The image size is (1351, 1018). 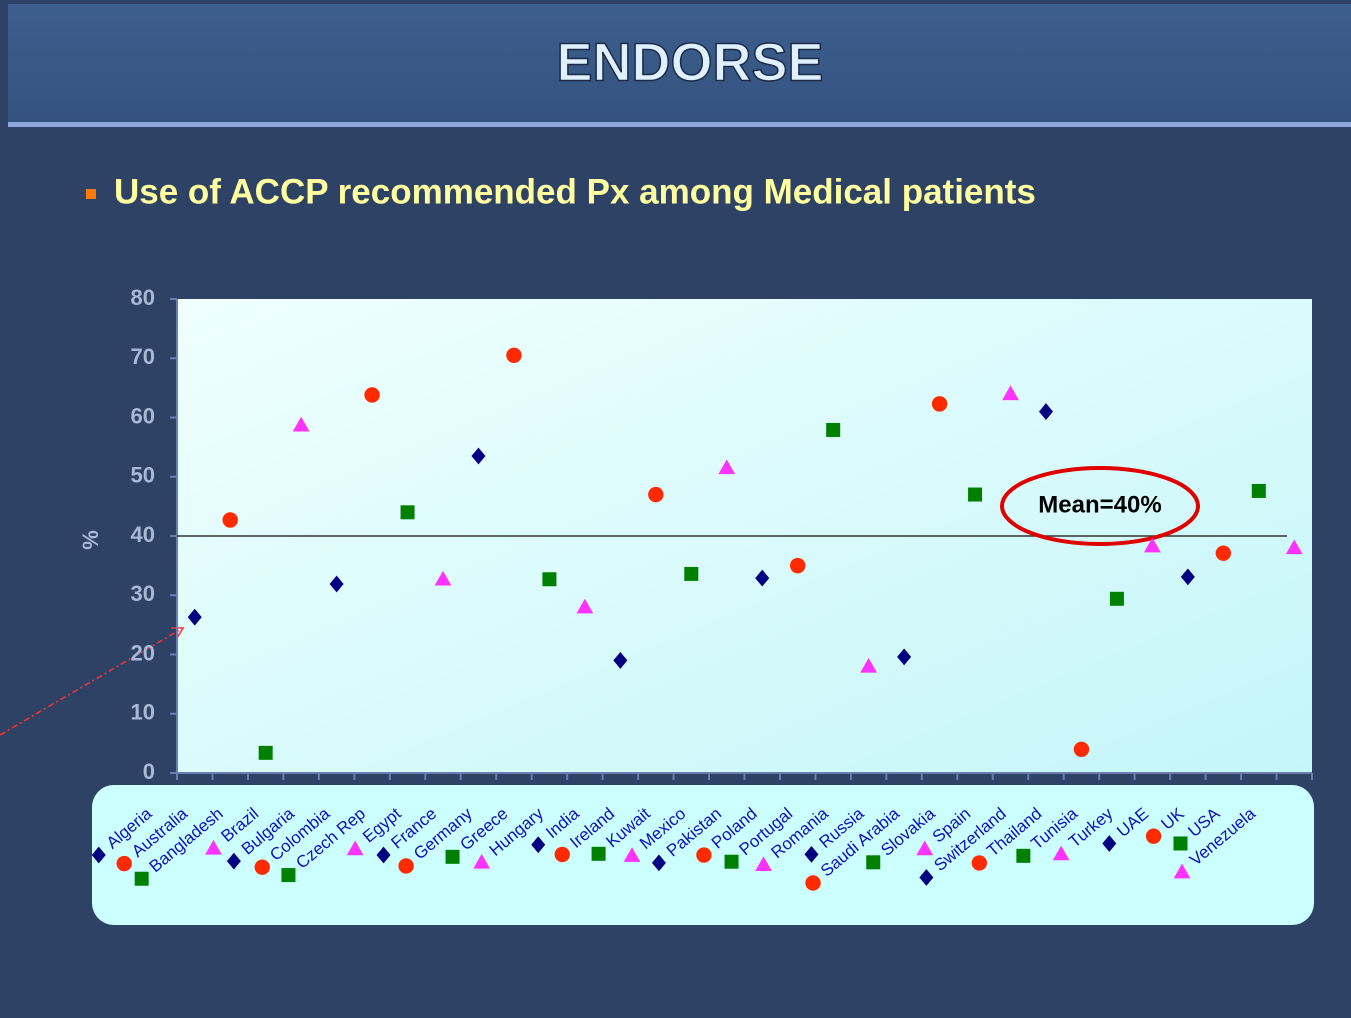 What do you see at coordinates (178, 633) in the screenshot?
I see `pointer-arrow-head` at bounding box center [178, 633].